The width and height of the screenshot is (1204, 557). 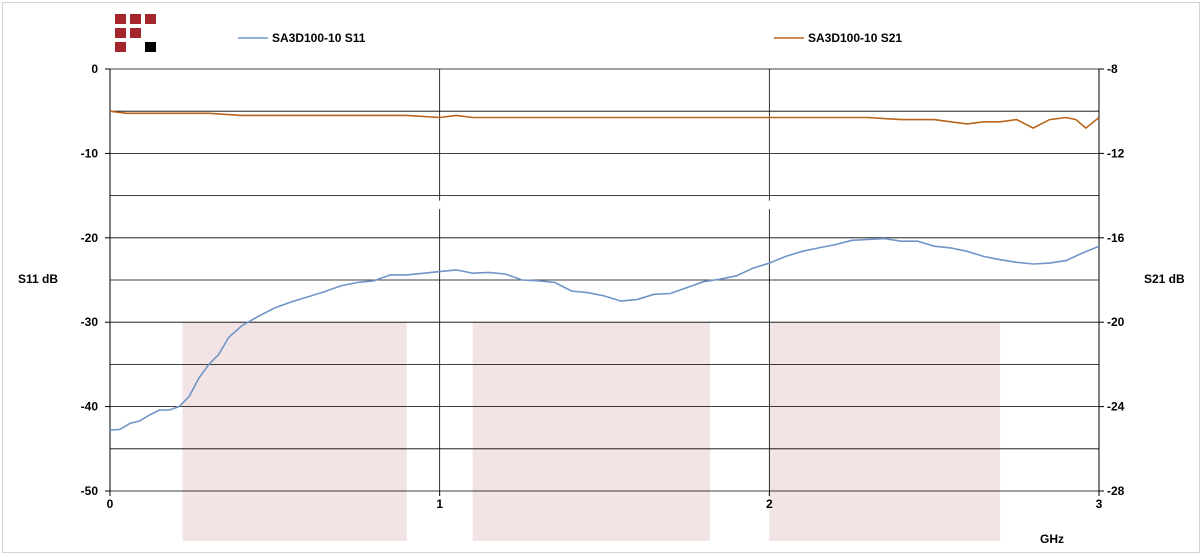 I want to click on legend-item-s21: SA3D100-10 S21, so click(x=838, y=38).